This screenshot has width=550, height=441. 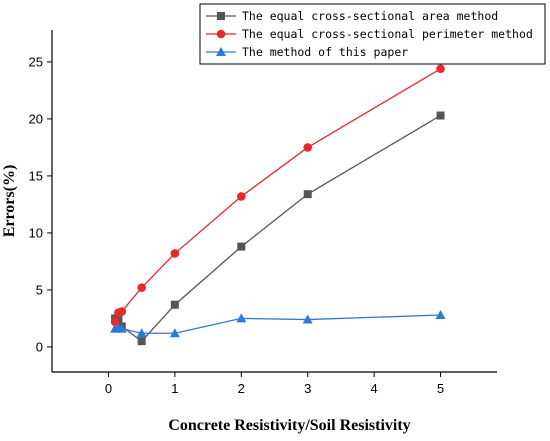 I want to click on x-tick-label: 4, so click(x=374, y=388).